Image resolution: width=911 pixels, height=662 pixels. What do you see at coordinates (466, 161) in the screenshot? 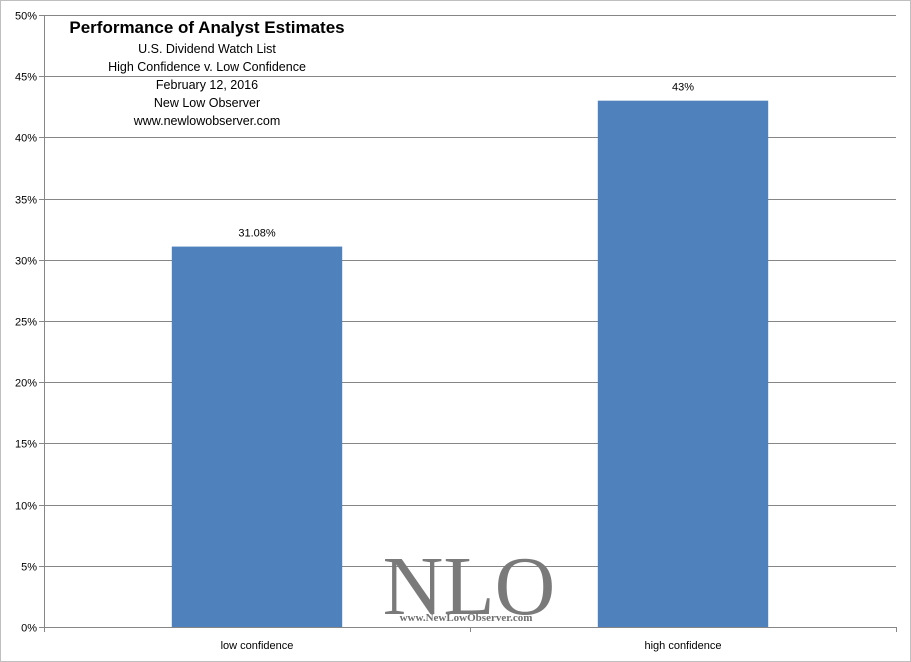
I see `data-labels: 31.08% 43%` at bounding box center [466, 161].